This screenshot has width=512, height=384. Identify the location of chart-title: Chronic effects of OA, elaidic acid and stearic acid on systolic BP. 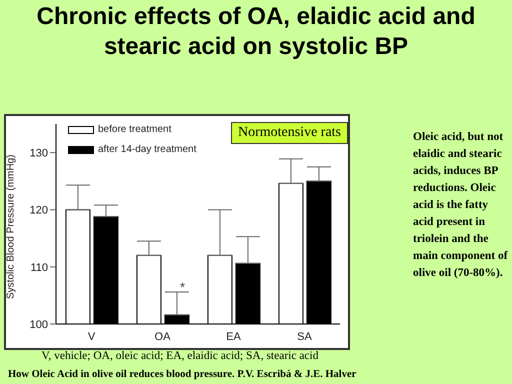
(256, 32).